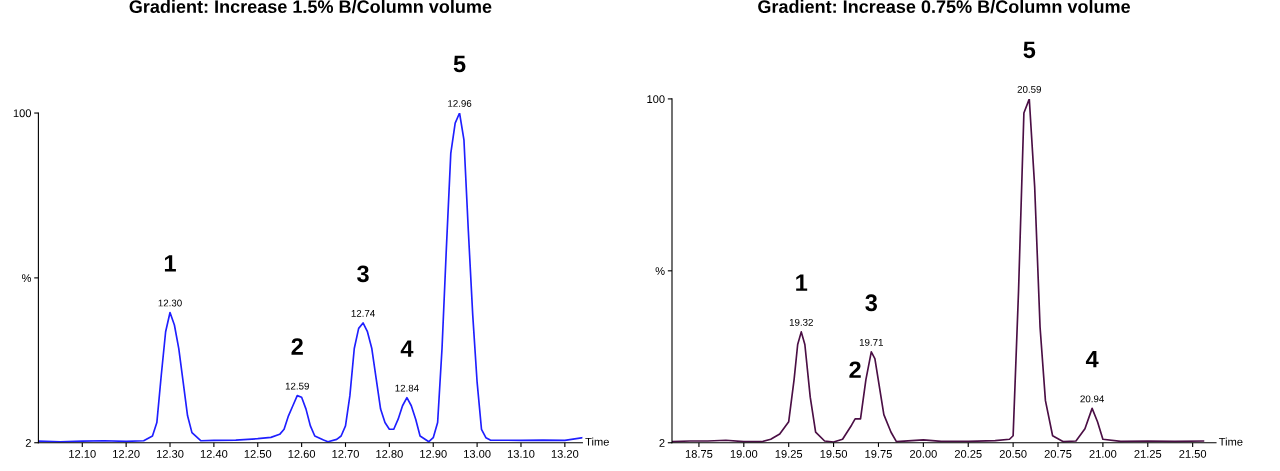 Image resolution: width=1280 pixels, height=471 pixels. I want to click on annotation: 12.59, so click(297, 386).